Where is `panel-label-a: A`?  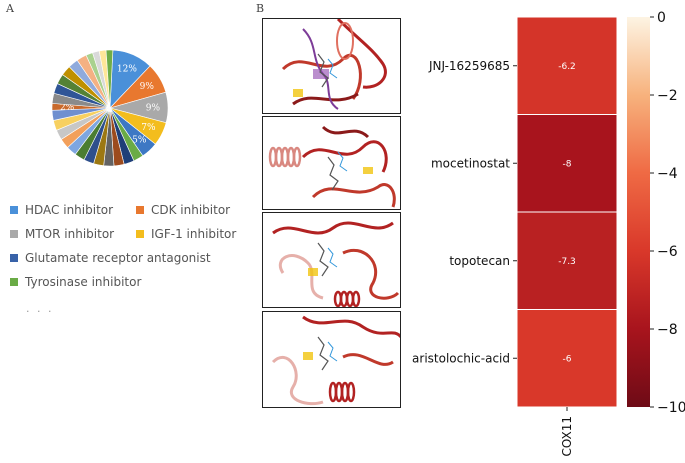
panel-label-a: A is located at coordinates (10, 8).